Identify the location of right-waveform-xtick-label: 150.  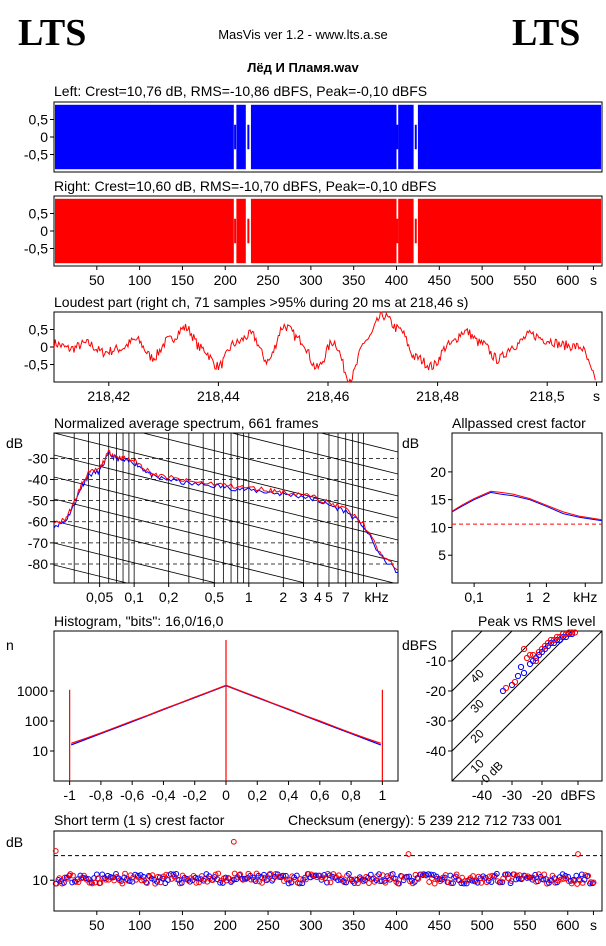
(183, 280).